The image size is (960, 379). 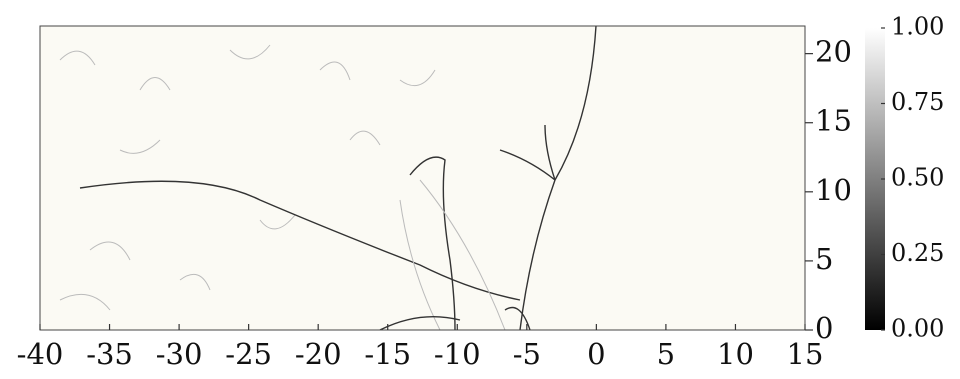 I want to click on x-tick-label: -25, so click(x=248, y=354).